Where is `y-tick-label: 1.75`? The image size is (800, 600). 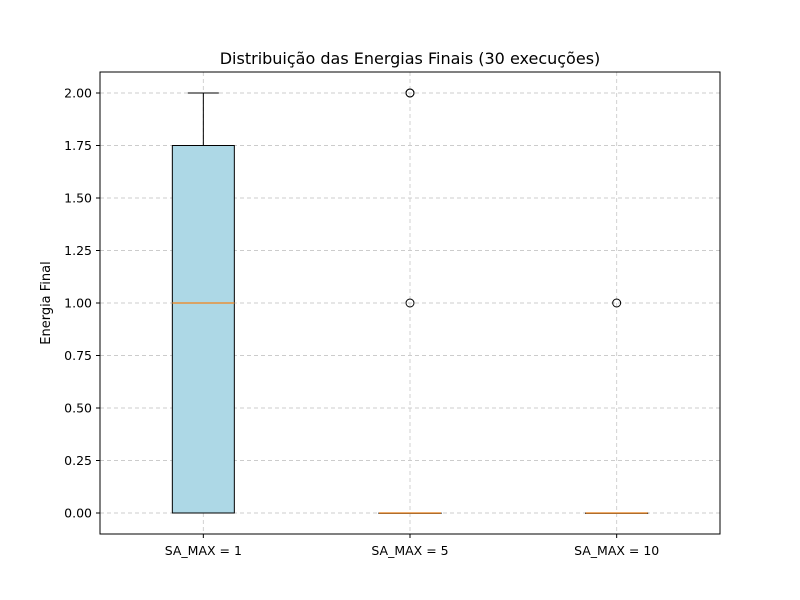
y-tick-label: 1.75 is located at coordinates (78, 145).